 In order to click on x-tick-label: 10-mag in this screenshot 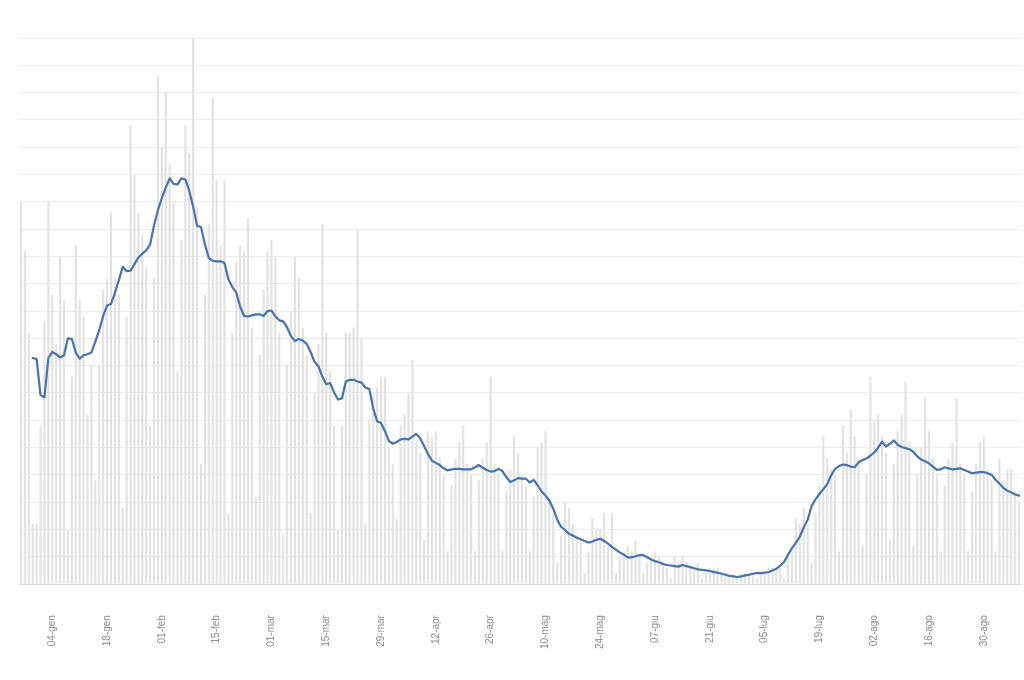, I will do `click(545, 632)`.